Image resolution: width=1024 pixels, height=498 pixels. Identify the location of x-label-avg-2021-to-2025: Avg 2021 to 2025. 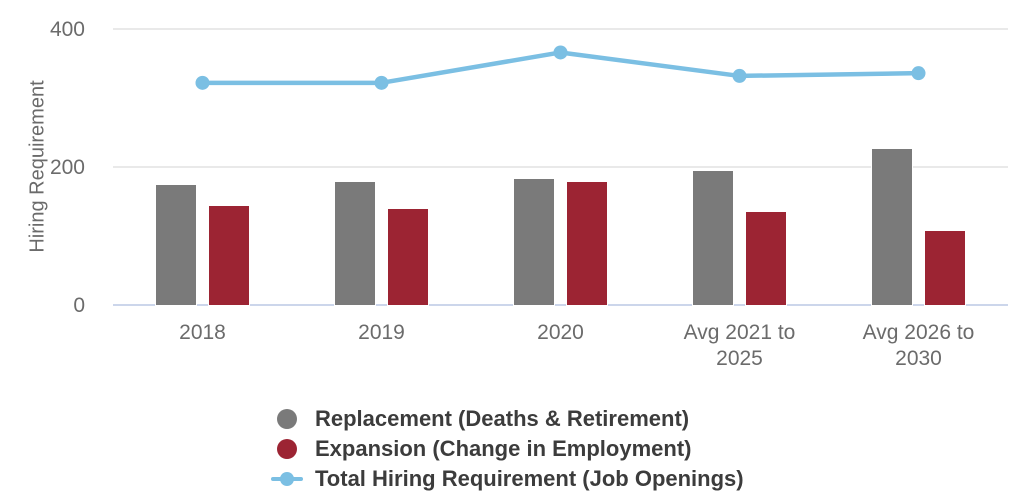
(739, 345).